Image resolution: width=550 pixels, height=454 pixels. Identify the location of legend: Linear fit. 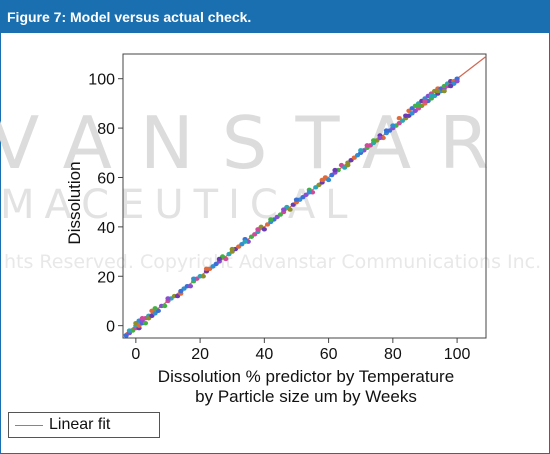
(84, 425).